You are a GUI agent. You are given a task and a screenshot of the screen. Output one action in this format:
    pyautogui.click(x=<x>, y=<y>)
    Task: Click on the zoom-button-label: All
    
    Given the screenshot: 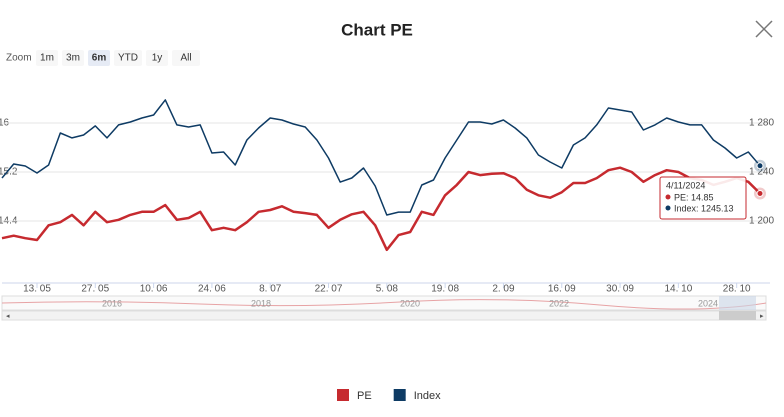 What is the action you would take?
    pyautogui.click(x=185, y=58)
    